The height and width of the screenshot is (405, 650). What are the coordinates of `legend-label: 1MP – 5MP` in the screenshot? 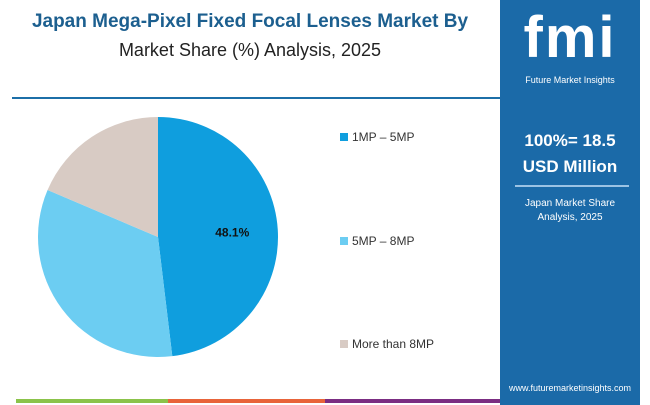 It's located at (383, 137).